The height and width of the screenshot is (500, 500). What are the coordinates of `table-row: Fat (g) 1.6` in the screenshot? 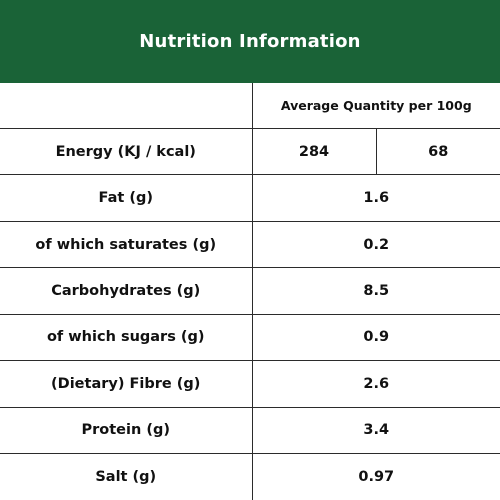 It's located at (250, 198).